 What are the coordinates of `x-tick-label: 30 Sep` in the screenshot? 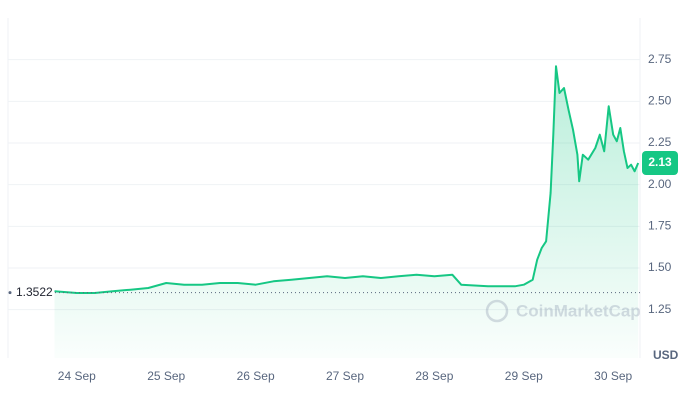 It's located at (613, 376).